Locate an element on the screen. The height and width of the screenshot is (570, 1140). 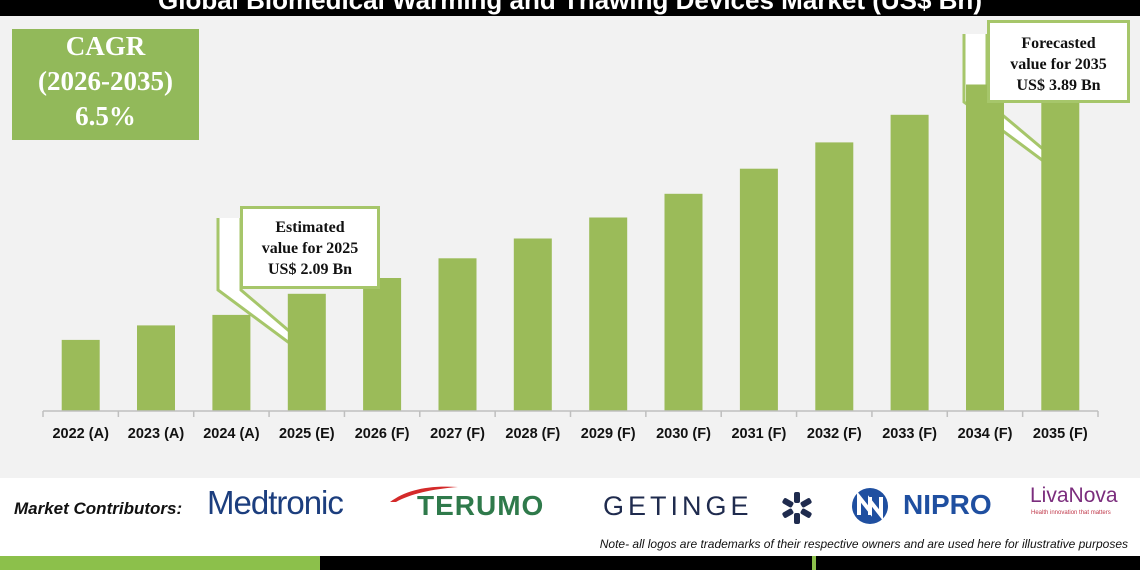
x-tick-label: 2035 (F) is located at coordinates (1060, 434).